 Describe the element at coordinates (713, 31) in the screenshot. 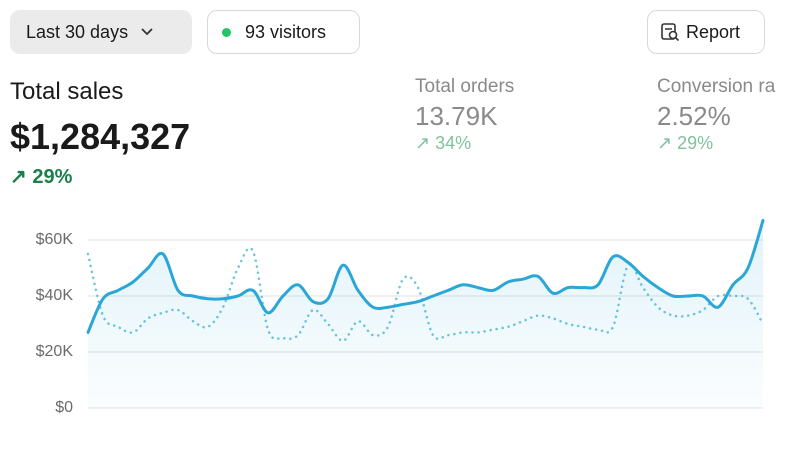

I see `report-label: Report` at that location.